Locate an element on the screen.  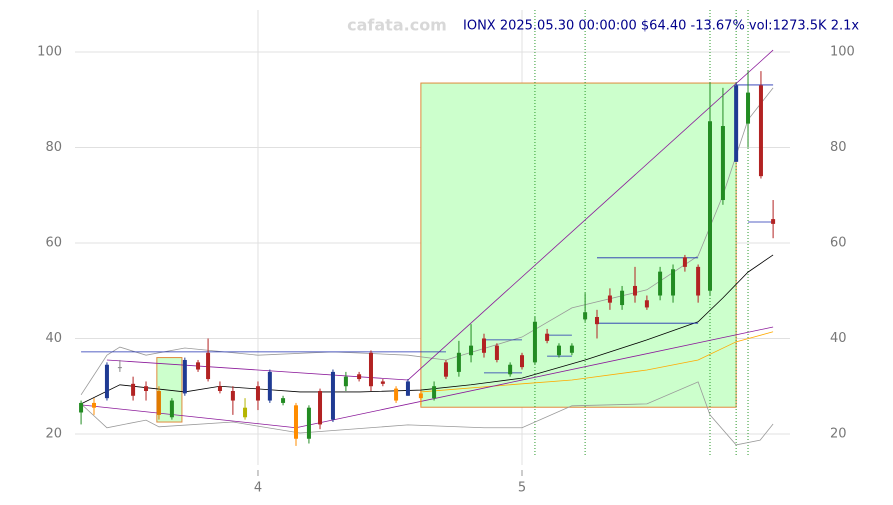
y-tick-label: 80 is located at coordinates (53, 147).